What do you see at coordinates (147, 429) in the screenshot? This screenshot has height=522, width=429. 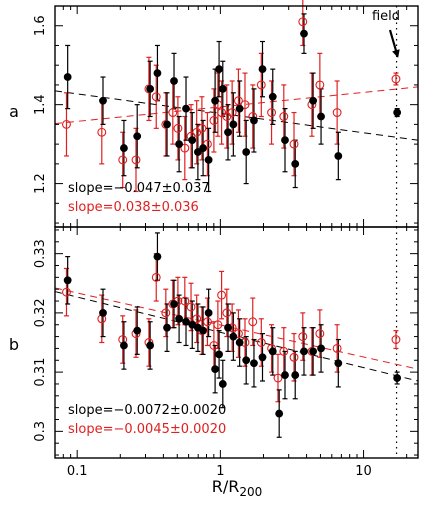 I see `slope-red-bottom: slope=−0.0045±0.0020` at bounding box center [147, 429].